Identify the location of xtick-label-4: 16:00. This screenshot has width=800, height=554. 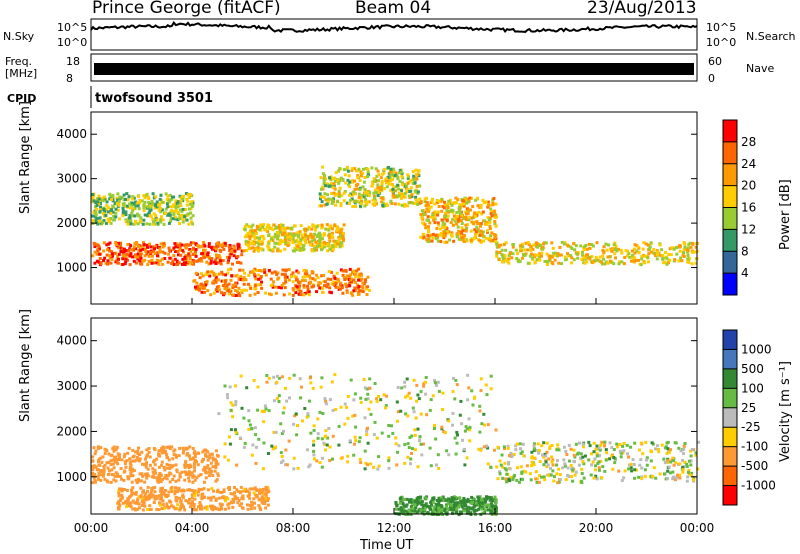
(495, 528).